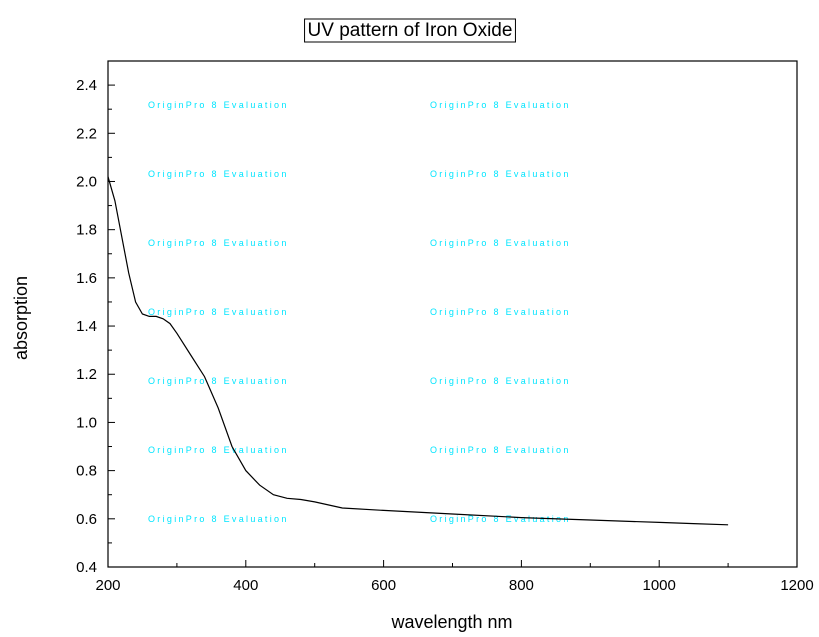  I want to click on y-tick-label: 0.6, so click(86, 519).